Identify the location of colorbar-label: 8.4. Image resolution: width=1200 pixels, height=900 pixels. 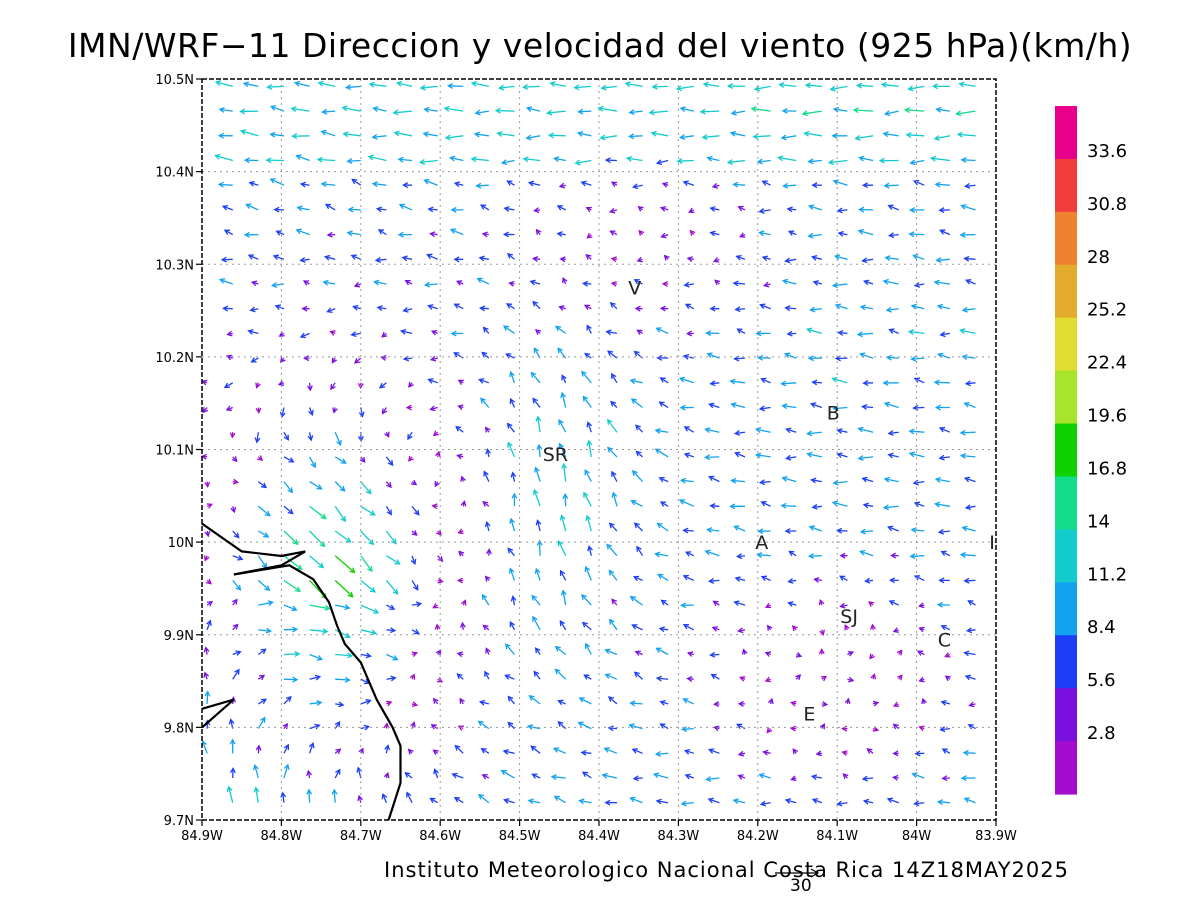
(1101, 627).